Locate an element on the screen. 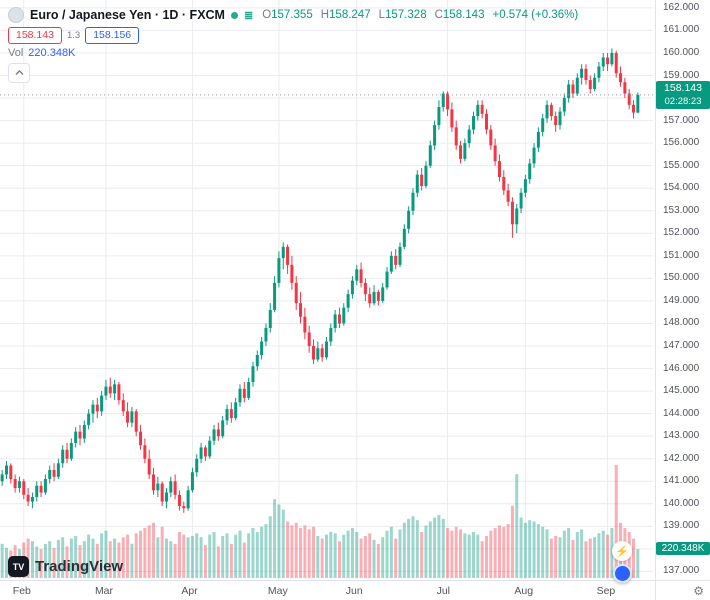  symbol-title: Euro / Japanese Yen · 1D · FXCM is located at coordinates (127, 15).